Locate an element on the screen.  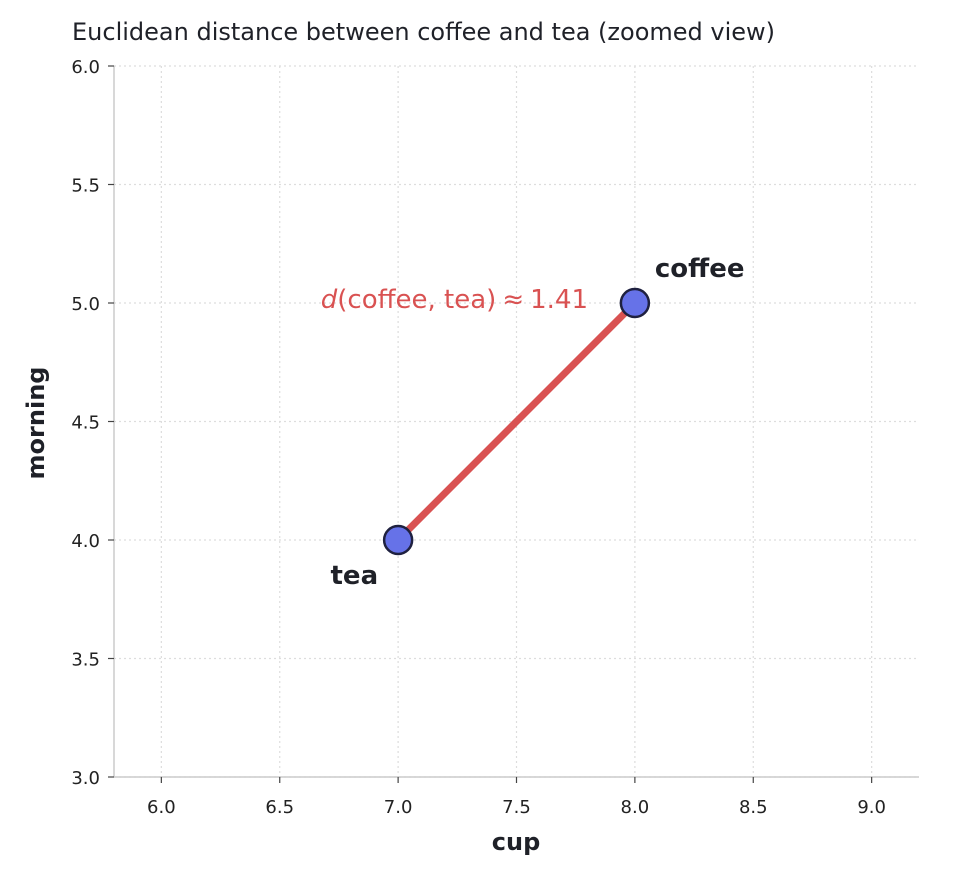
y-tick-label: 5.0 is located at coordinates (85, 304).